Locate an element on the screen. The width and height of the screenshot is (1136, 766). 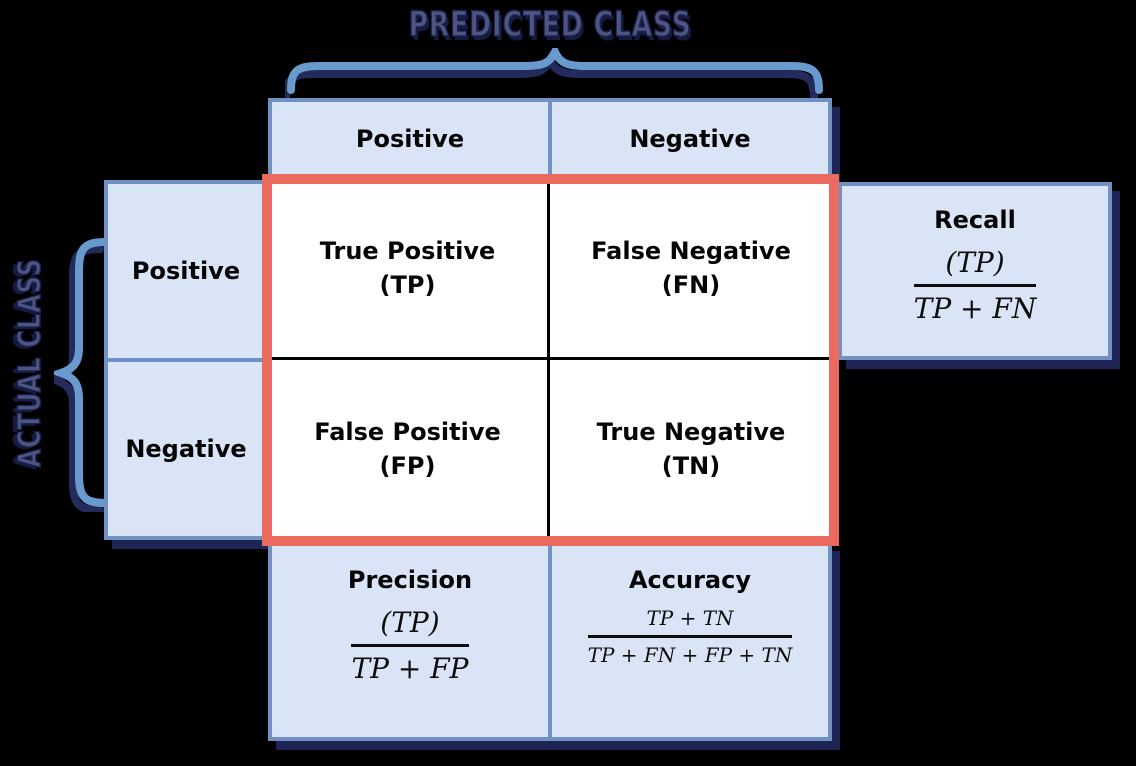
cell-true-positive: True Positive (TP) is located at coordinates (409, 270).